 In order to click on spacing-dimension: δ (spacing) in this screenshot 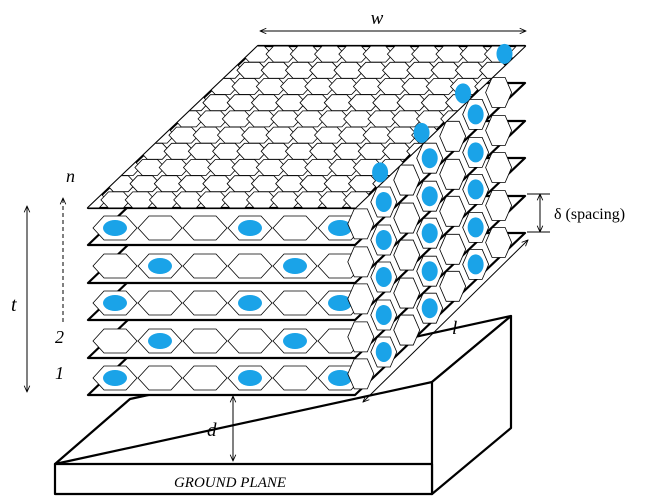, I will do `click(576, 213)`.